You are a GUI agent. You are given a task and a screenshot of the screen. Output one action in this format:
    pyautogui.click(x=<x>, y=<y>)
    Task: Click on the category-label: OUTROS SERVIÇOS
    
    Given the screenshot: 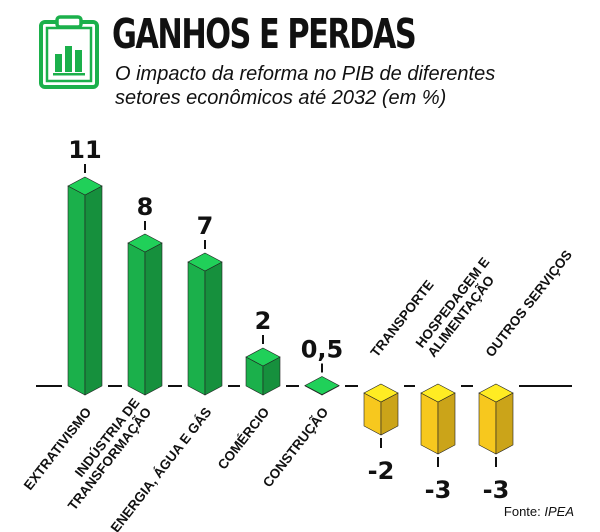 What is the action you would take?
    pyautogui.click(x=529, y=303)
    